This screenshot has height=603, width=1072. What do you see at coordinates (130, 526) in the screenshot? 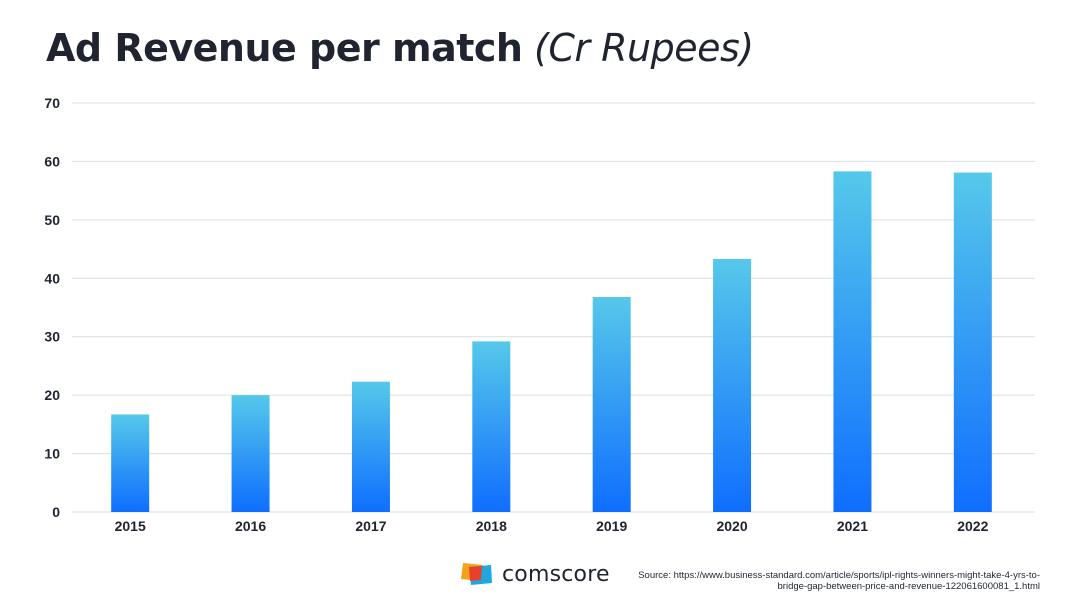
I see `x-tick-label: 2015` at bounding box center [130, 526].